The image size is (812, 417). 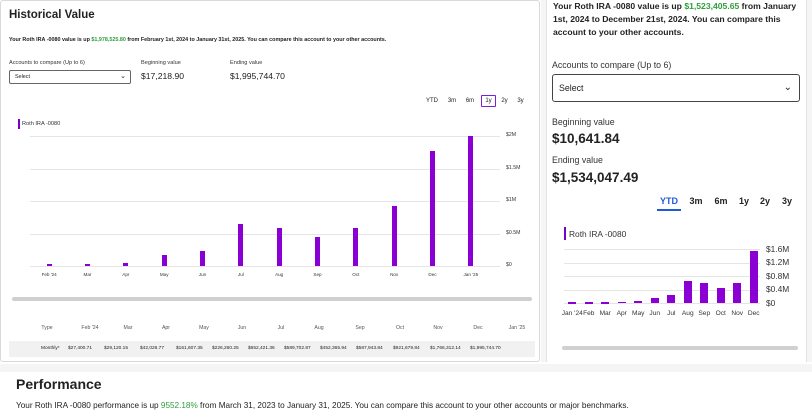 What do you see at coordinates (319, 328) in the screenshot?
I see `table-column-header: Aug` at bounding box center [319, 328].